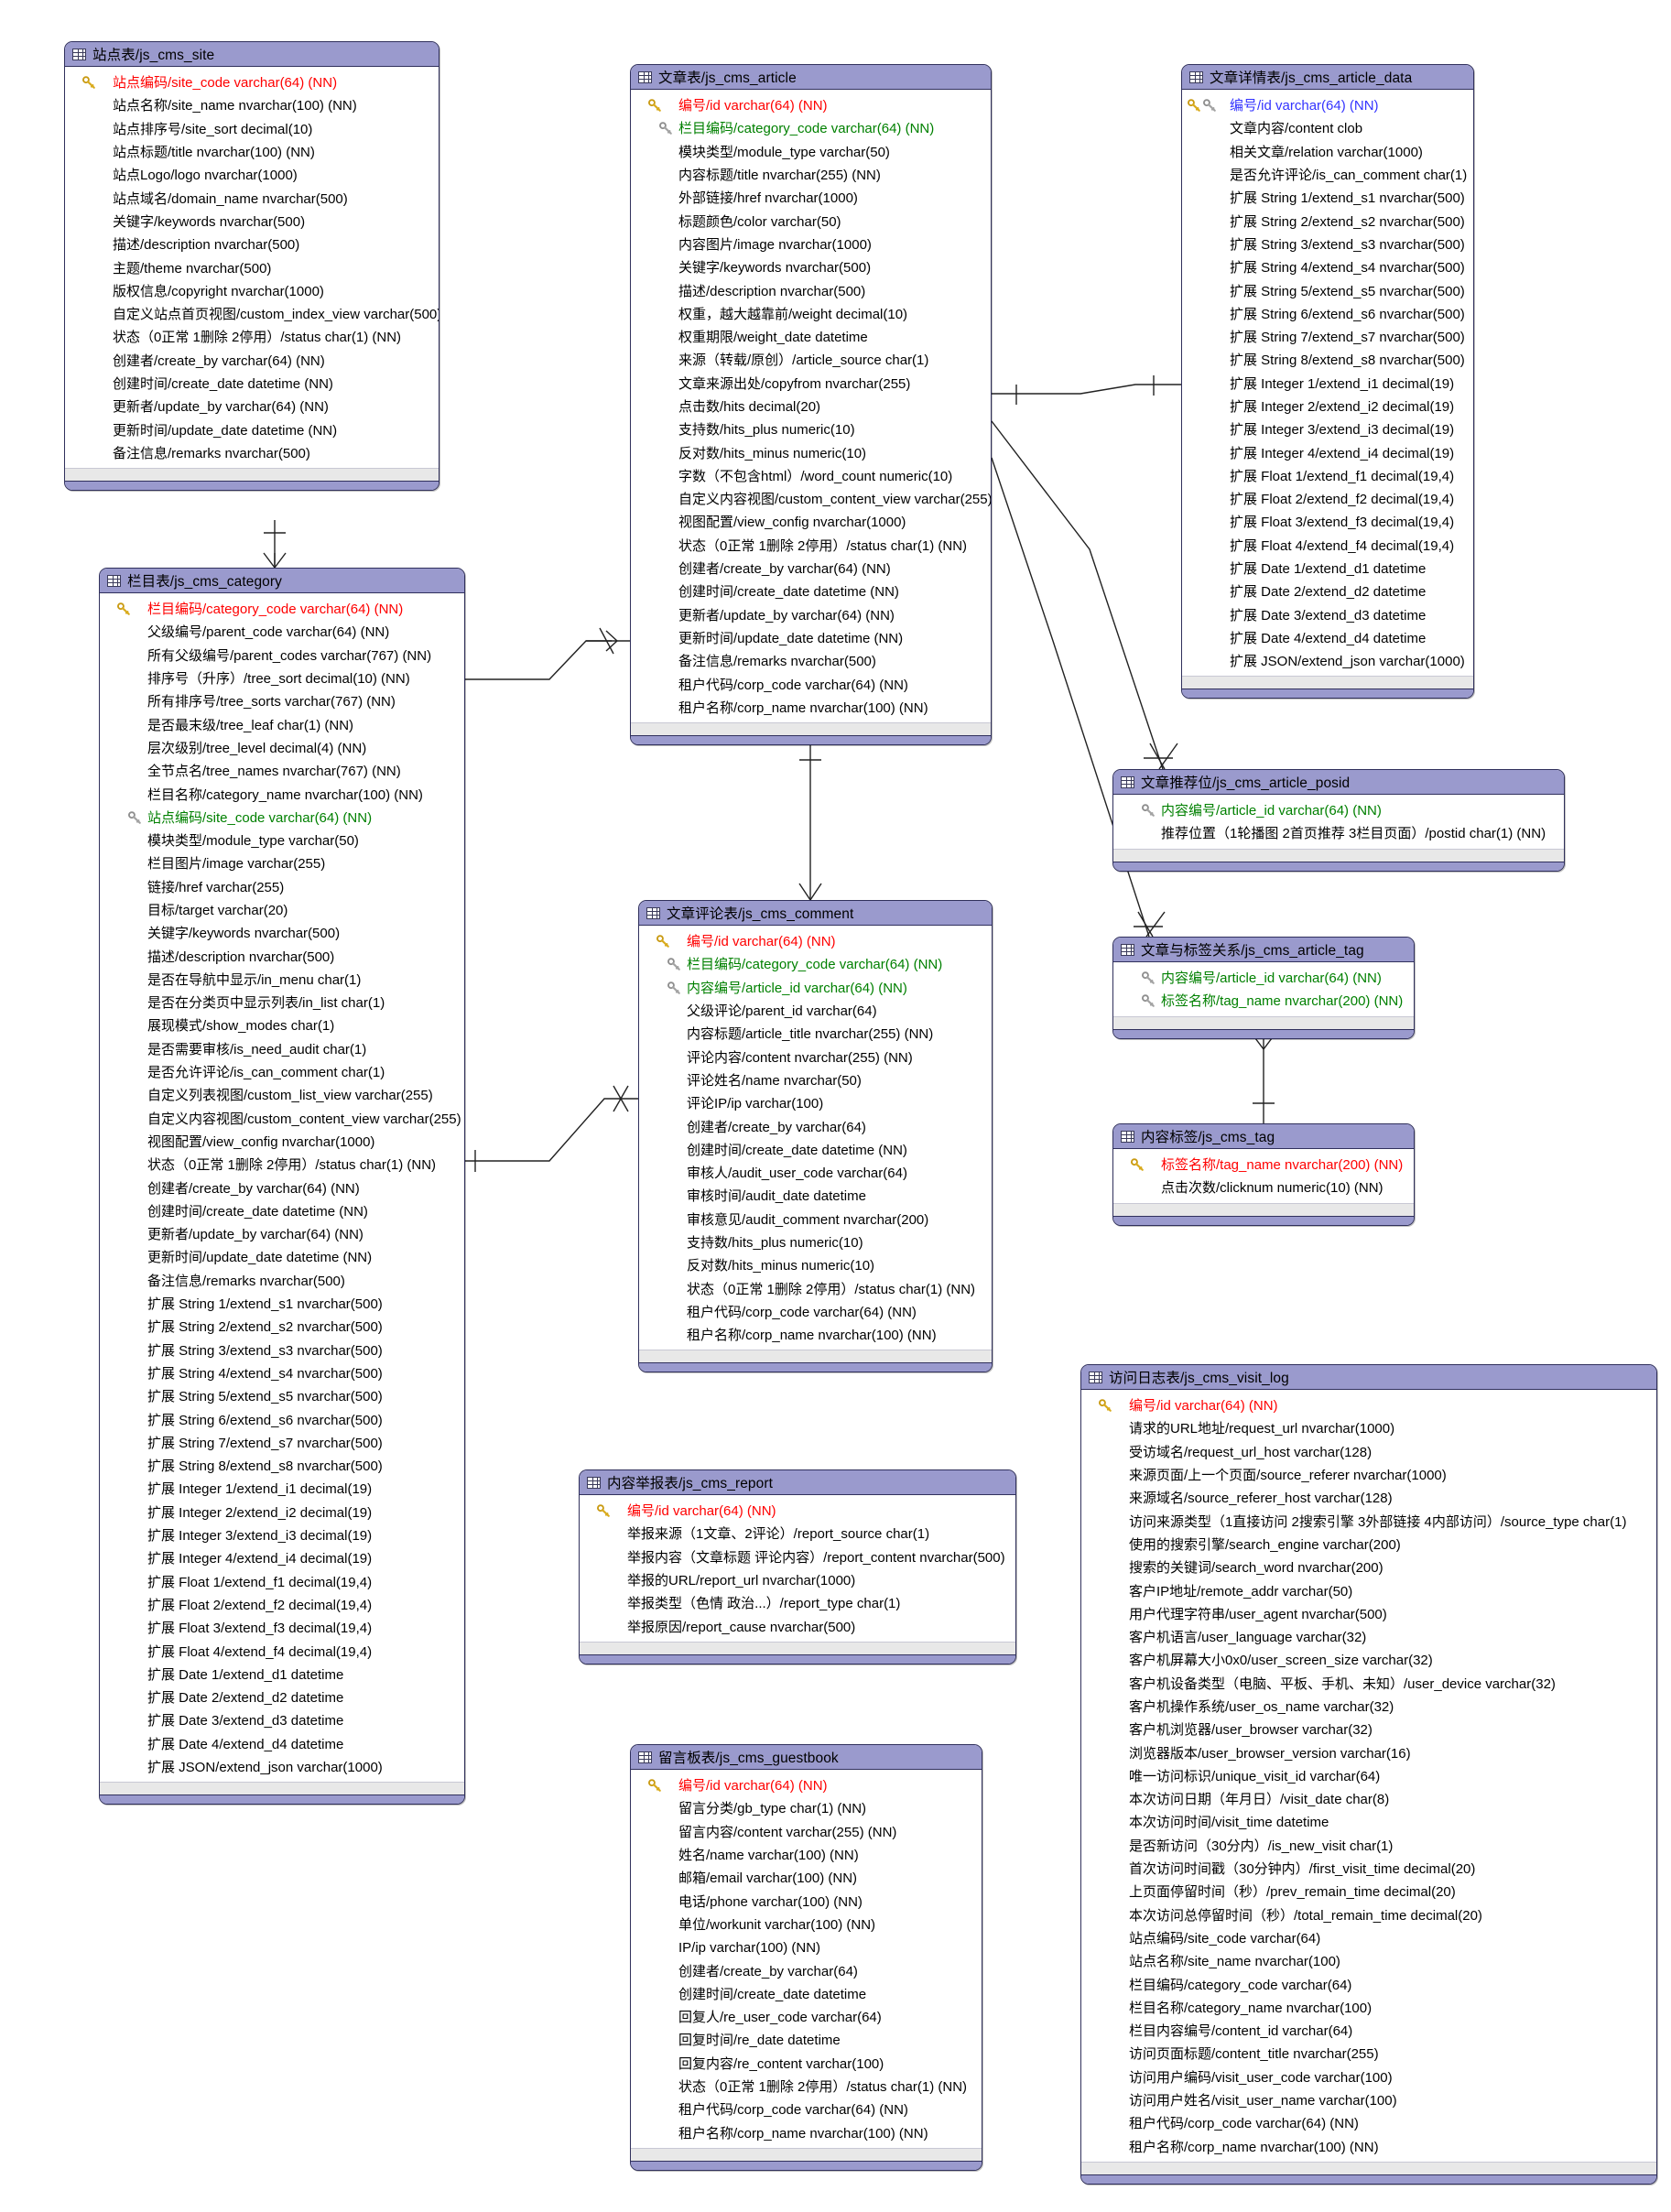 This screenshot has height=2212, width=1671. Describe the element at coordinates (806, 1994) in the screenshot. I see `attribute-row: 创建时间/create_date datetime` at that location.